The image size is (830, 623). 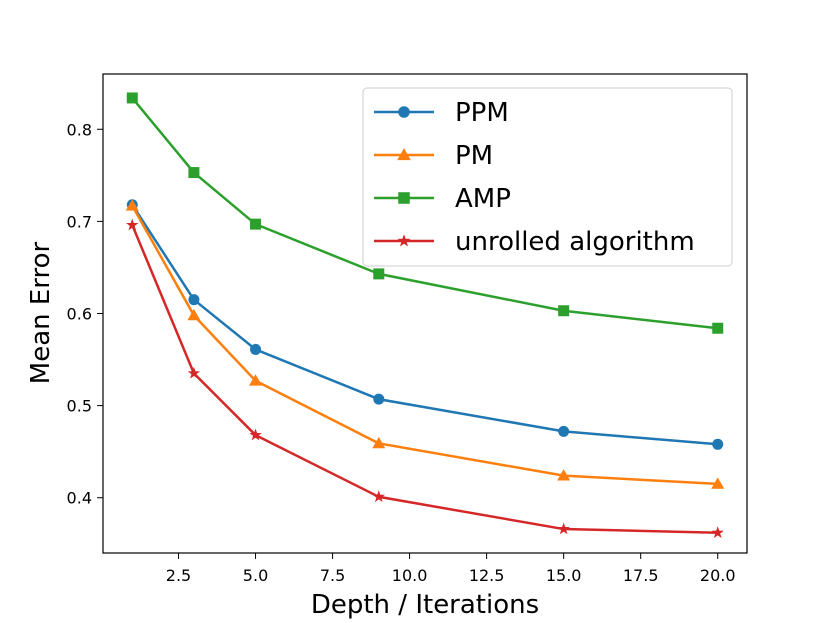 What do you see at coordinates (178, 575) in the screenshot?
I see `x-tick-label: 2.5` at bounding box center [178, 575].